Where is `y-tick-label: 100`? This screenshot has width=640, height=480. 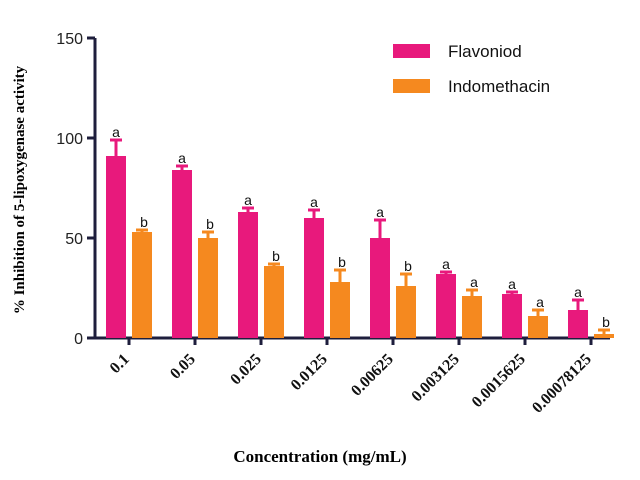
y-tick-label: 100 is located at coordinates (69, 139).